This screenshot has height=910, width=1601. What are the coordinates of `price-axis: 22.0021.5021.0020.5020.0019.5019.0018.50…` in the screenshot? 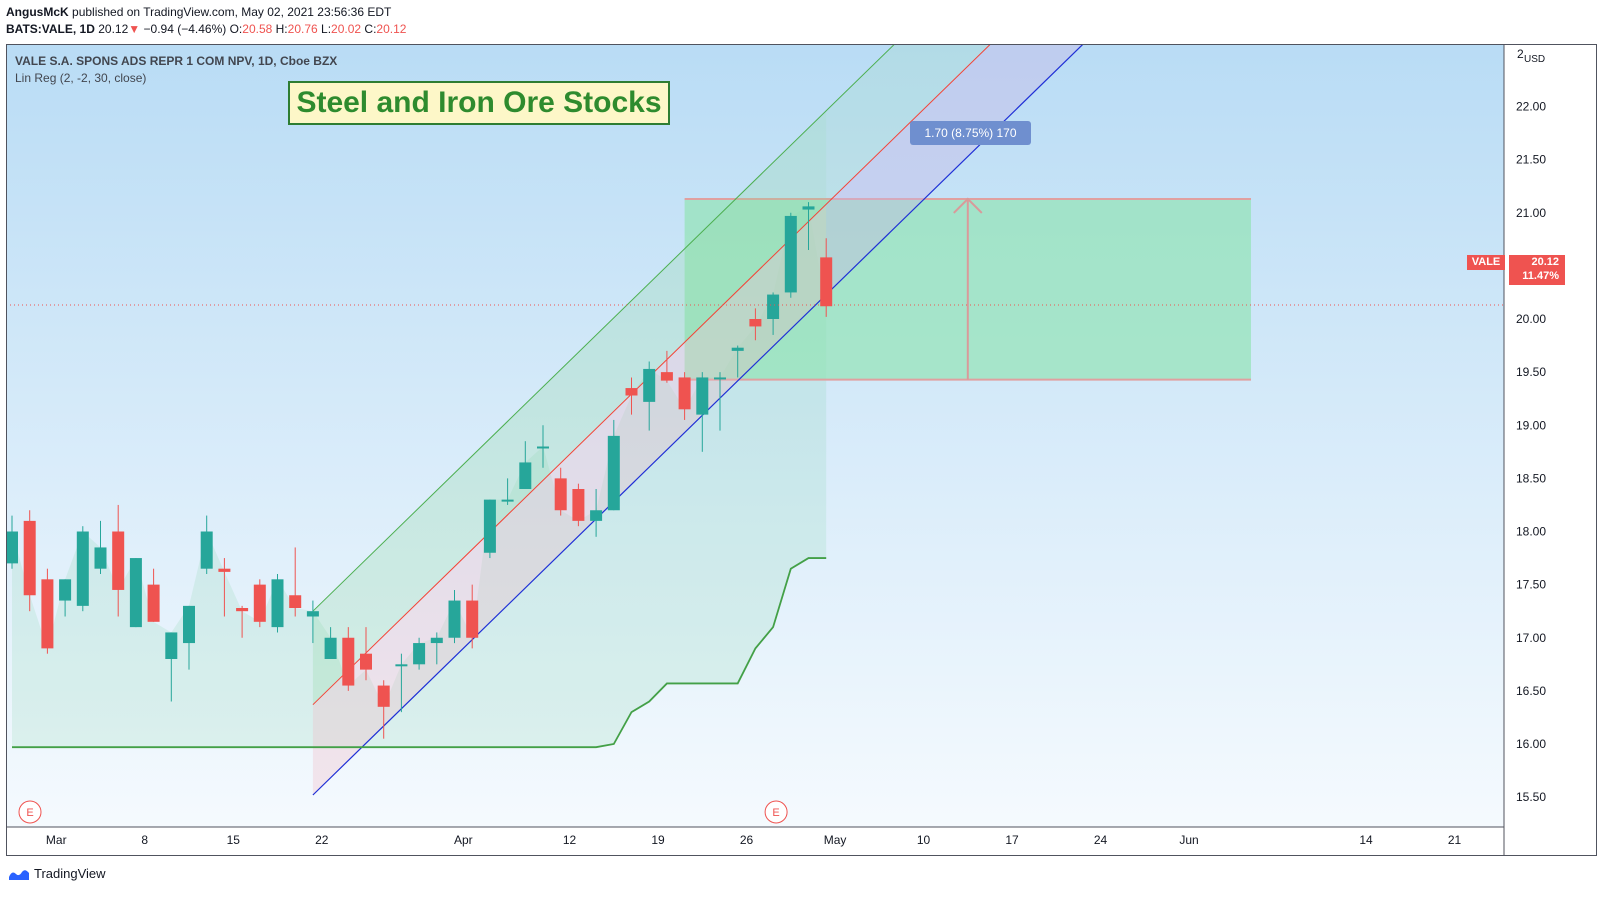 It's located at (1531, 425).